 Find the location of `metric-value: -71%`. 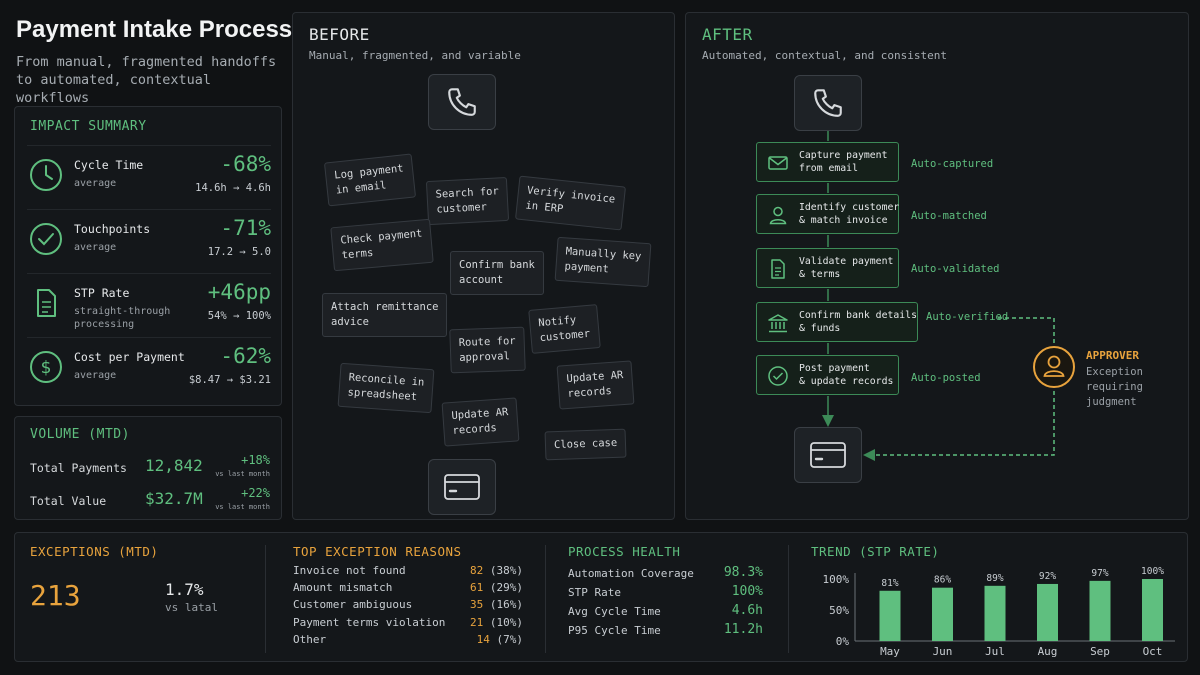

metric-value: -71% is located at coordinates (245, 228).